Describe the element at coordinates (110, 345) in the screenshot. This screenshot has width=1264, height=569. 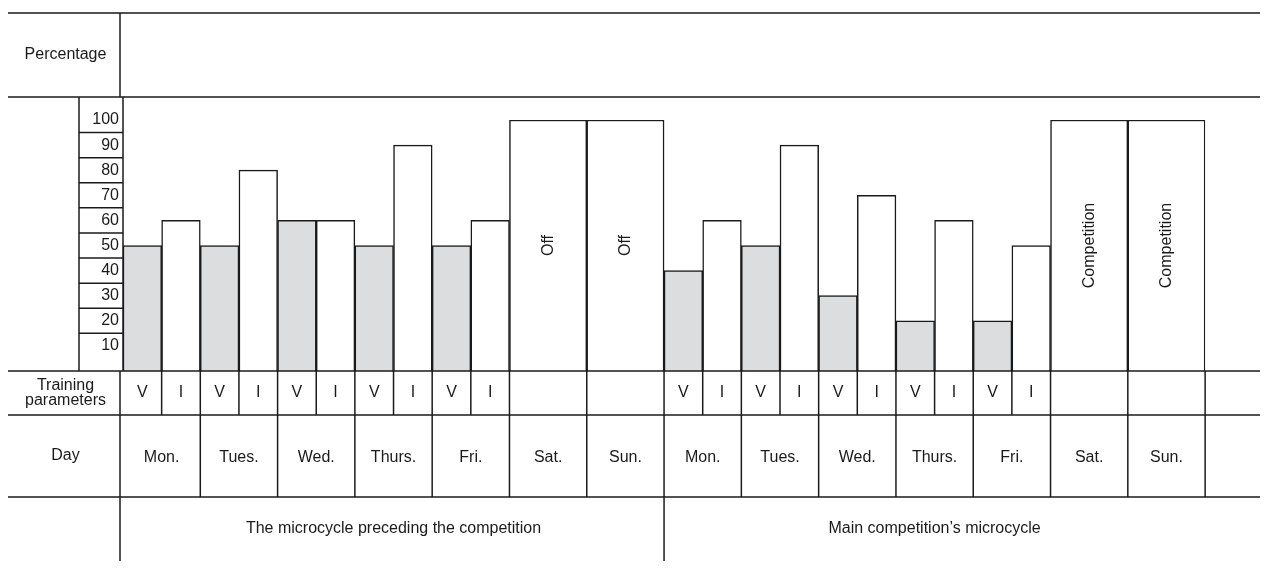
I see `y-tick-label: 10` at that location.